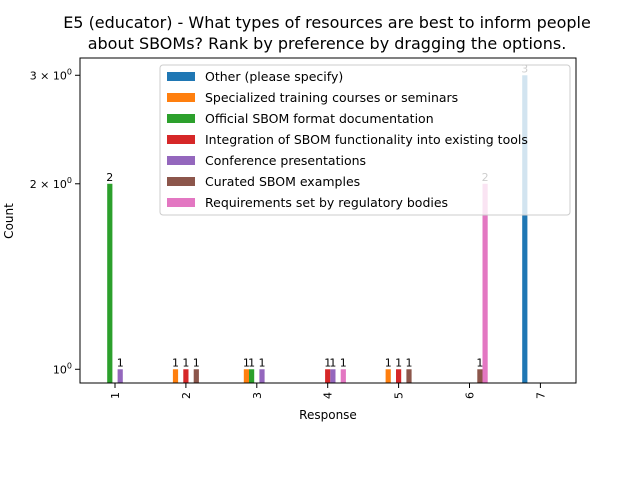 Image resolution: width=640 pixels, height=480 pixels. I want to click on y-tick-label: 3 × 100, so click(51, 74).